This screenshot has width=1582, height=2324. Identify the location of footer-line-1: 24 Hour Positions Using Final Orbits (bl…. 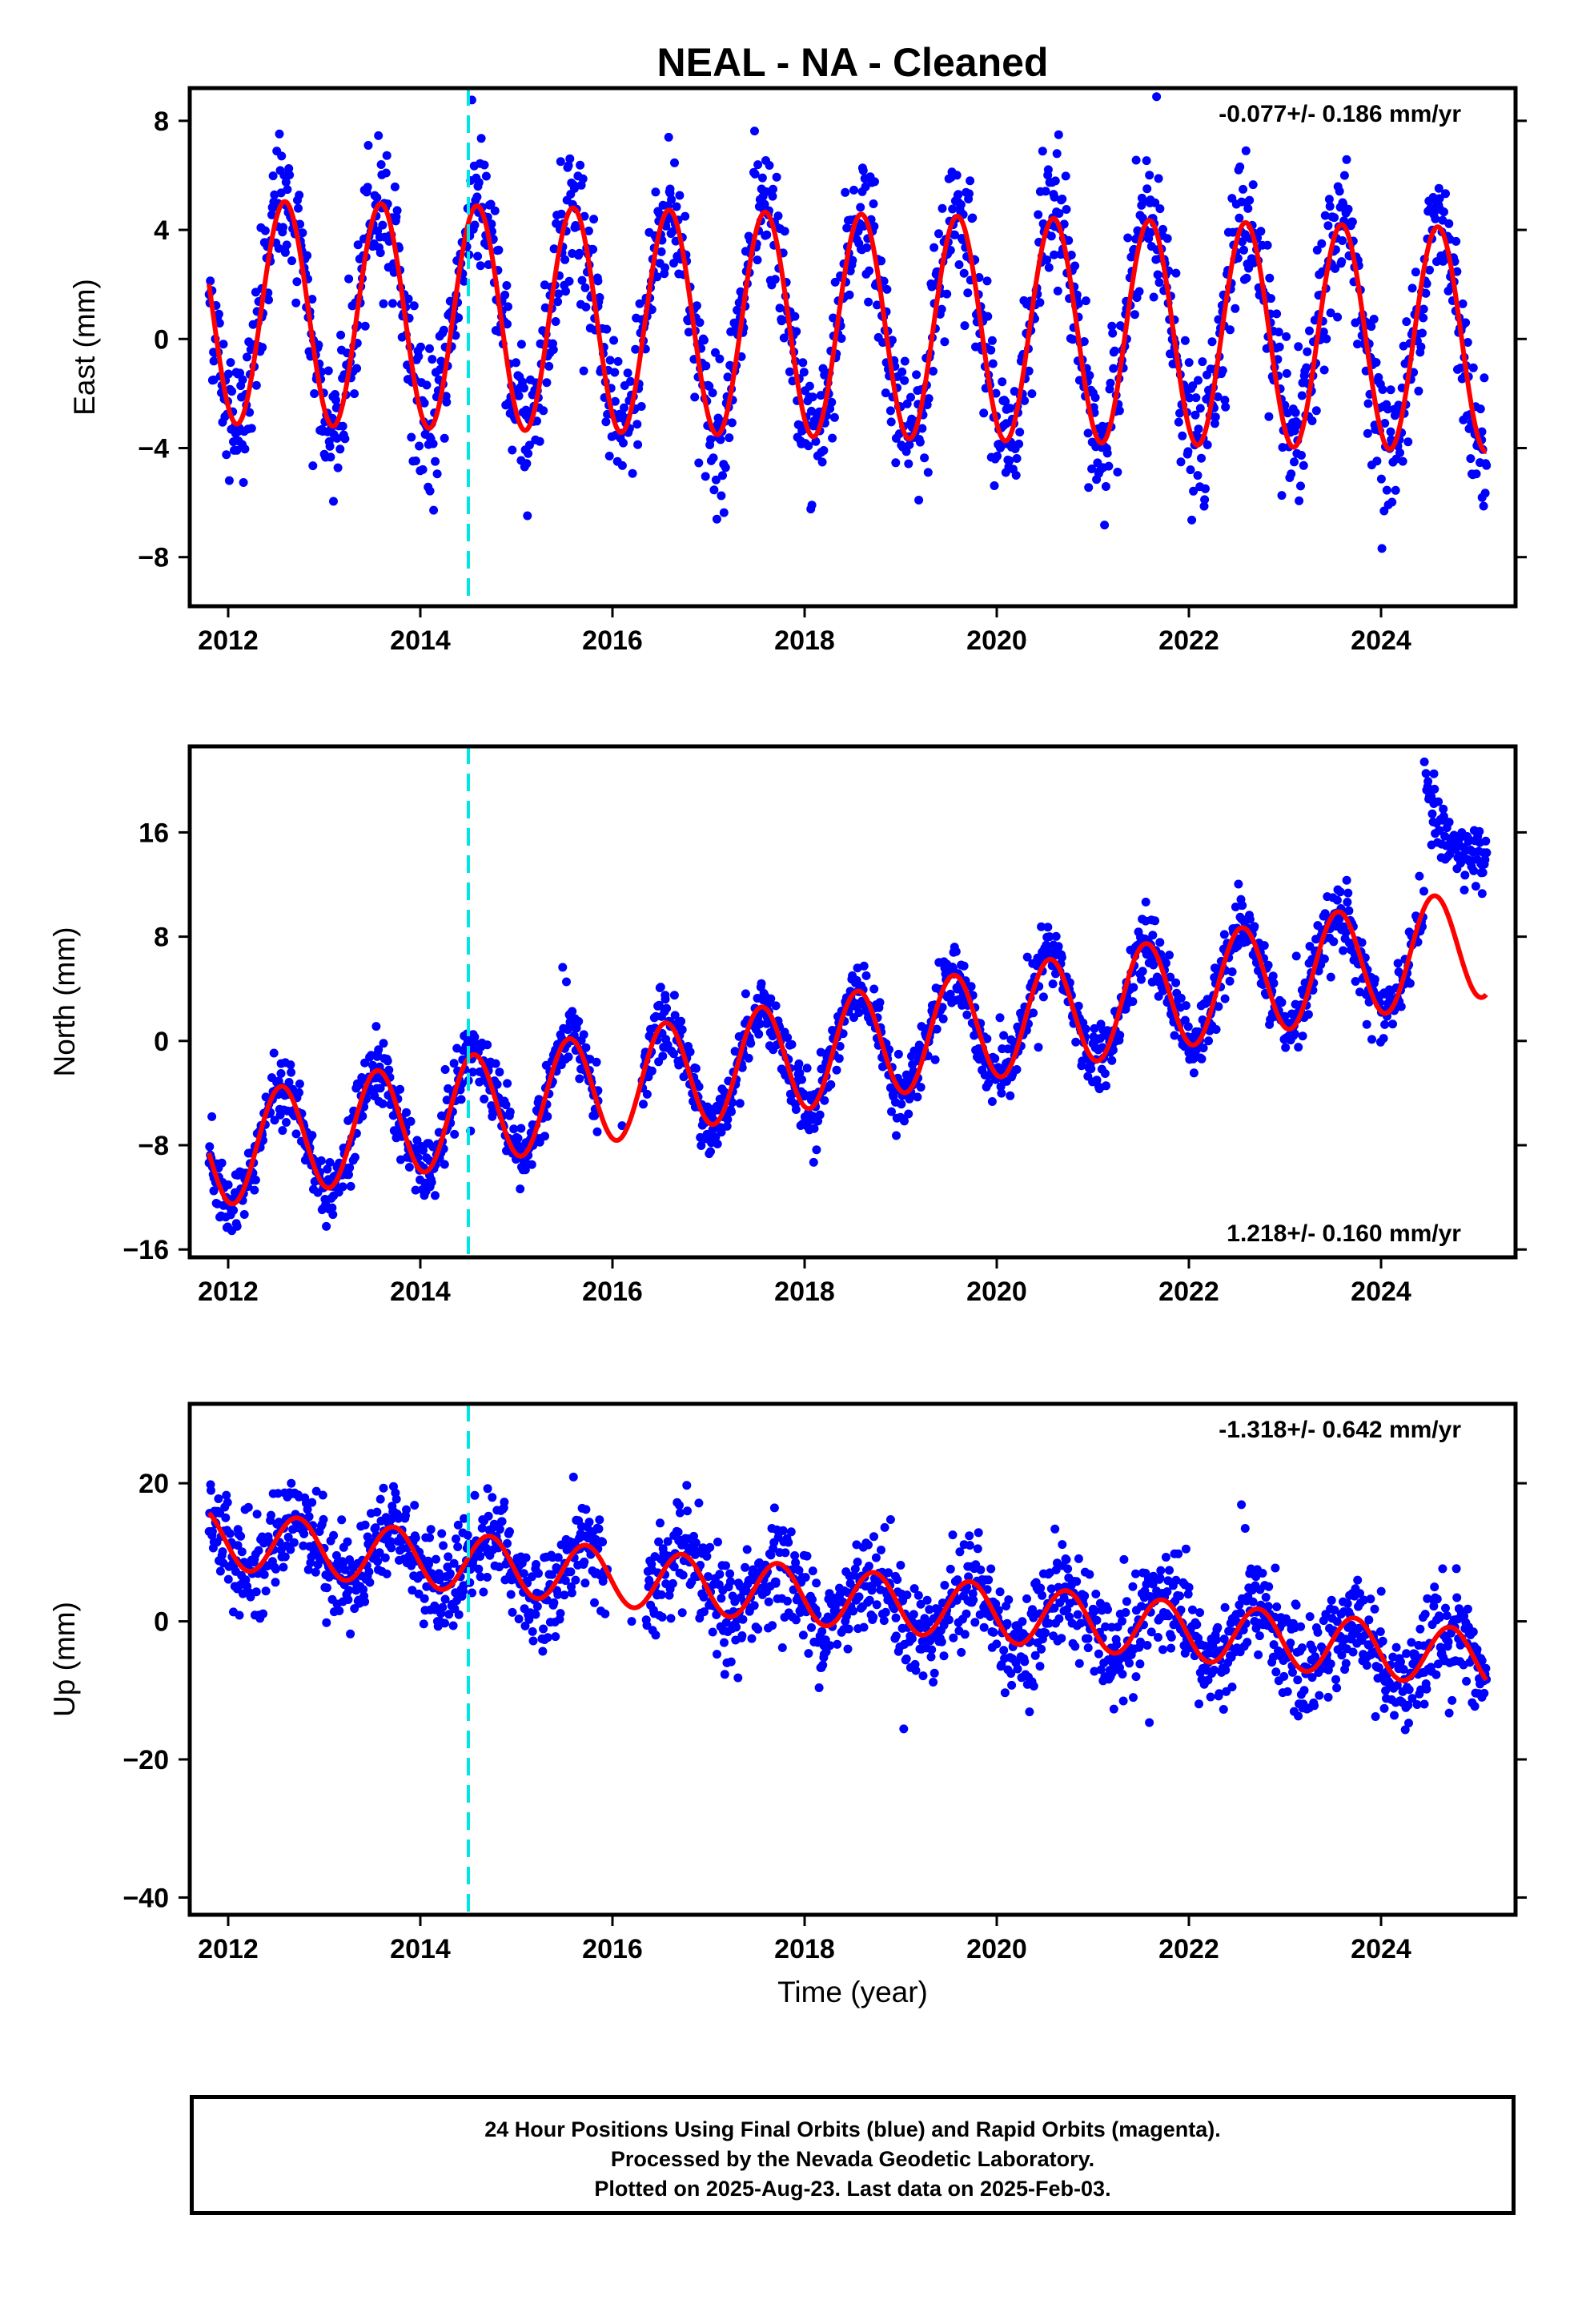
(852, 2129).